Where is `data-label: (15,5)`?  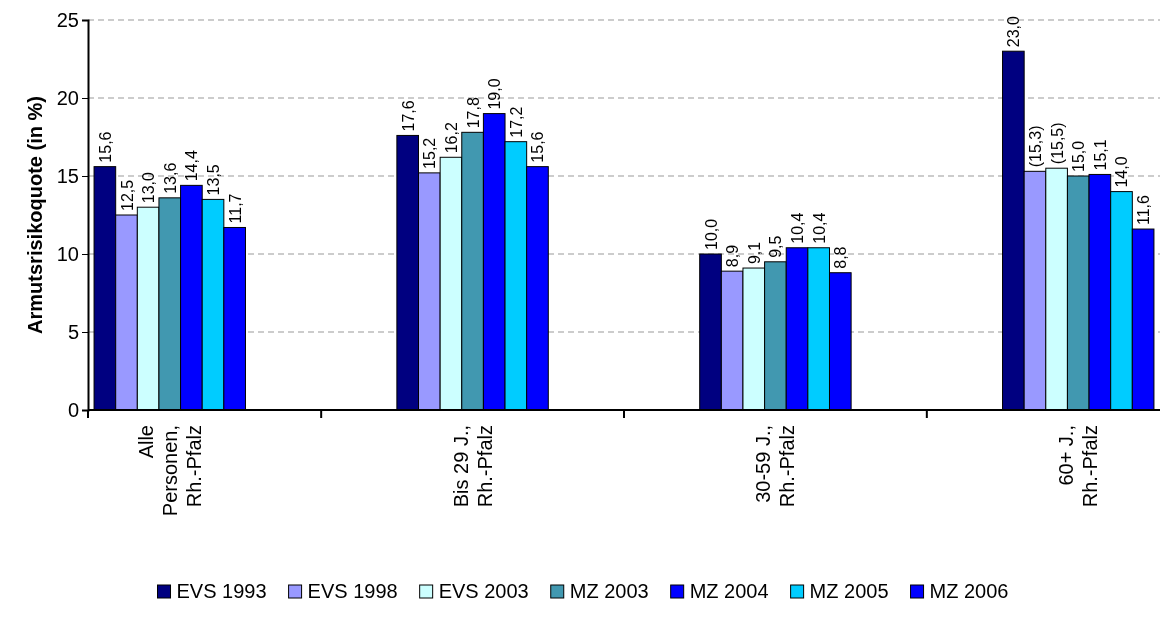 data-label: (15,5) is located at coordinates (1057, 143).